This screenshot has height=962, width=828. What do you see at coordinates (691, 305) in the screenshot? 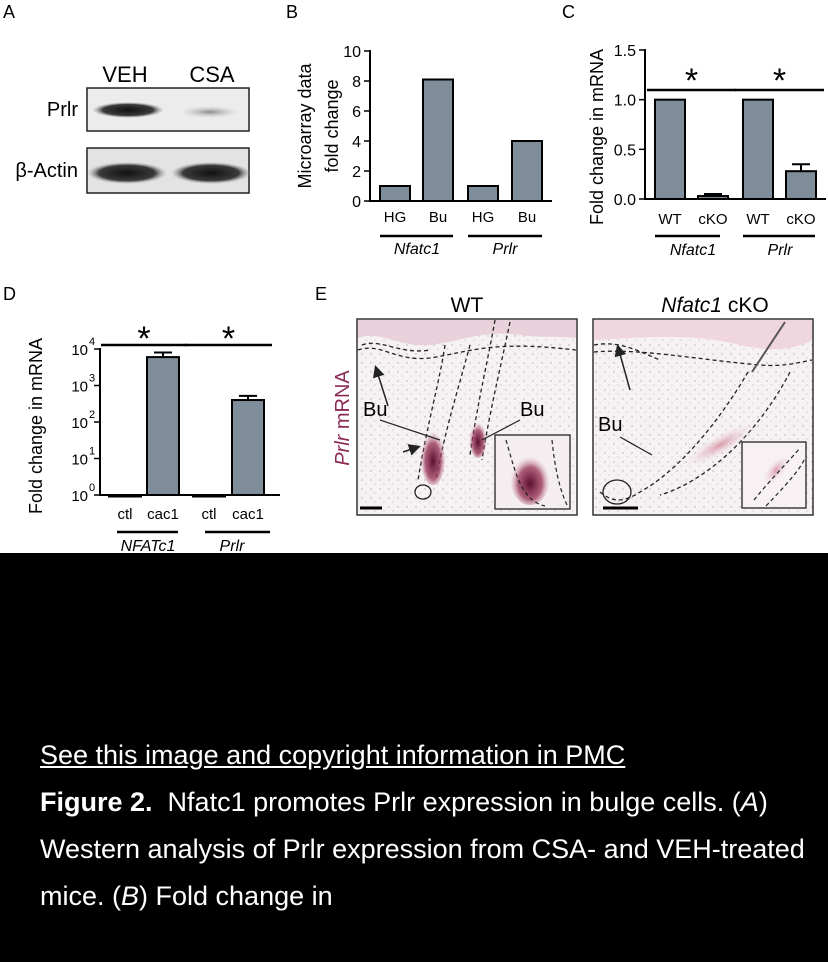
I see `micrograph-title-cko-gene: Nfatc1` at bounding box center [691, 305].